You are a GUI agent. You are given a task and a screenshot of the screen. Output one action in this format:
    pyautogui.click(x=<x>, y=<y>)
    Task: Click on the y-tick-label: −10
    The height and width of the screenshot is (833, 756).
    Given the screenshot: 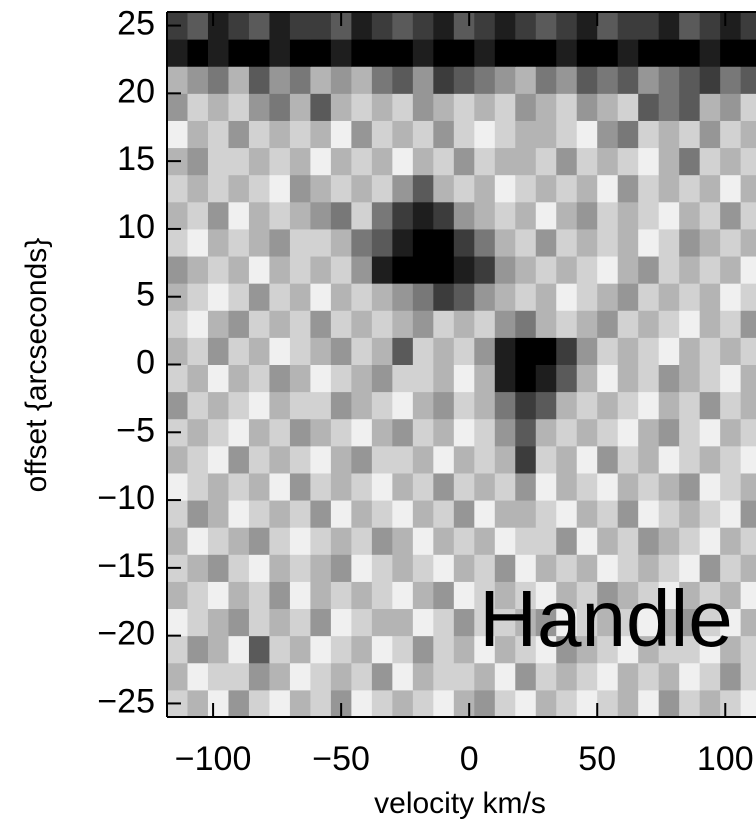 What is the action you would take?
    pyautogui.click(x=126, y=498)
    